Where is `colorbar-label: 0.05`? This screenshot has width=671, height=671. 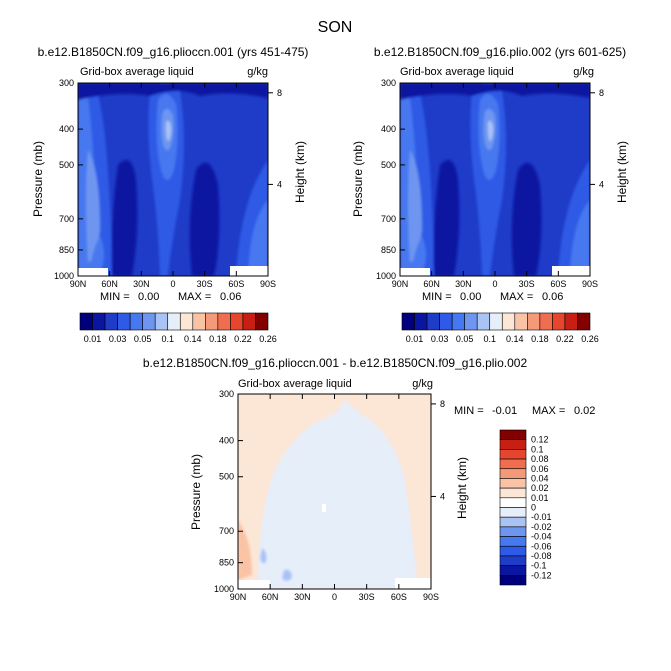
colorbar-label: 0.05 is located at coordinates (465, 339).